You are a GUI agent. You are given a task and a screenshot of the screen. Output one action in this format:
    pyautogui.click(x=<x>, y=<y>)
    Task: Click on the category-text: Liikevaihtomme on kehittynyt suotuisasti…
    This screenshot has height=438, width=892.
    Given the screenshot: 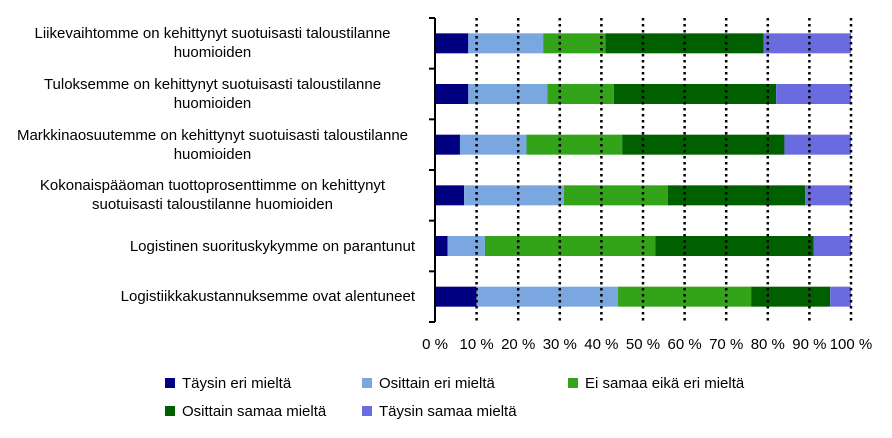 What is the action you would take?
    pyautogui.click(x=212, y=43)
    